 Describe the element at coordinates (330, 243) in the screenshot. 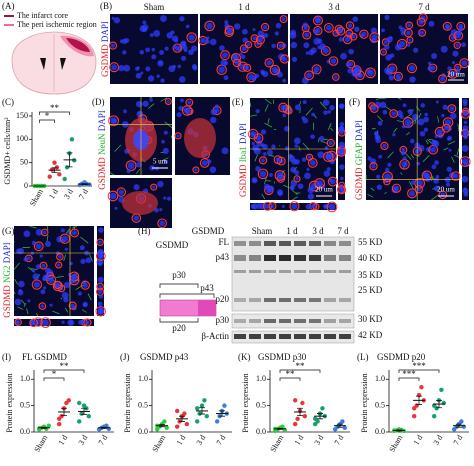

I see `band-fl` at that location.